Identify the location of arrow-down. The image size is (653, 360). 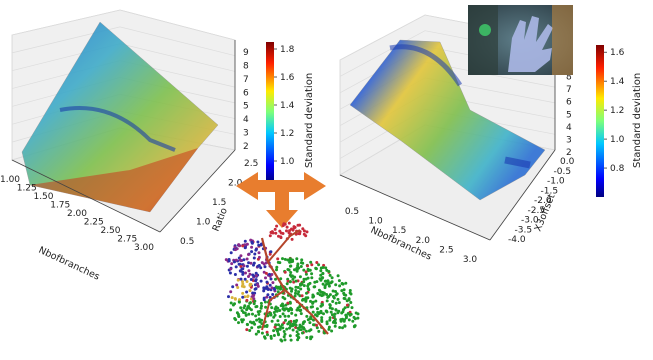
(282, 210).